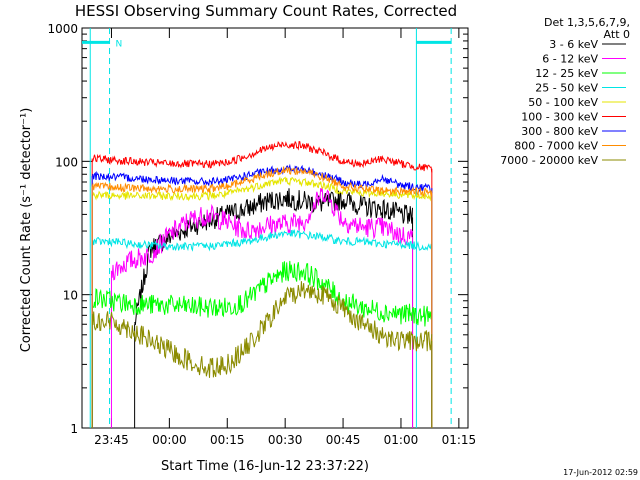  Describe the element at coordinates (570, 59) in the screenshot. I see `legend-entry-label: 6 - 12 keV` at that location.